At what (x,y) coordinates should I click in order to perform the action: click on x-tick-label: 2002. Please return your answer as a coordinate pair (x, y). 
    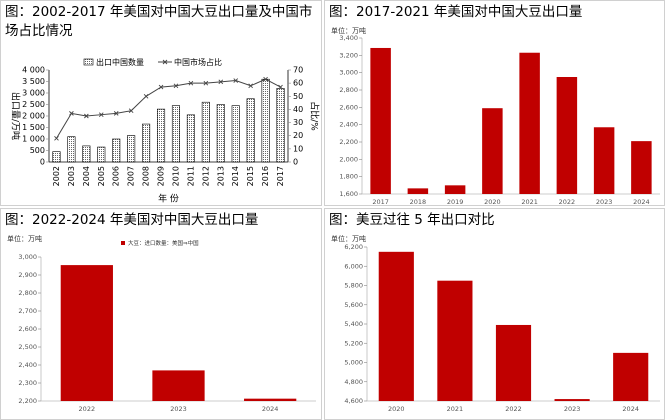
    Looking at the image, I should click on (56, 176).